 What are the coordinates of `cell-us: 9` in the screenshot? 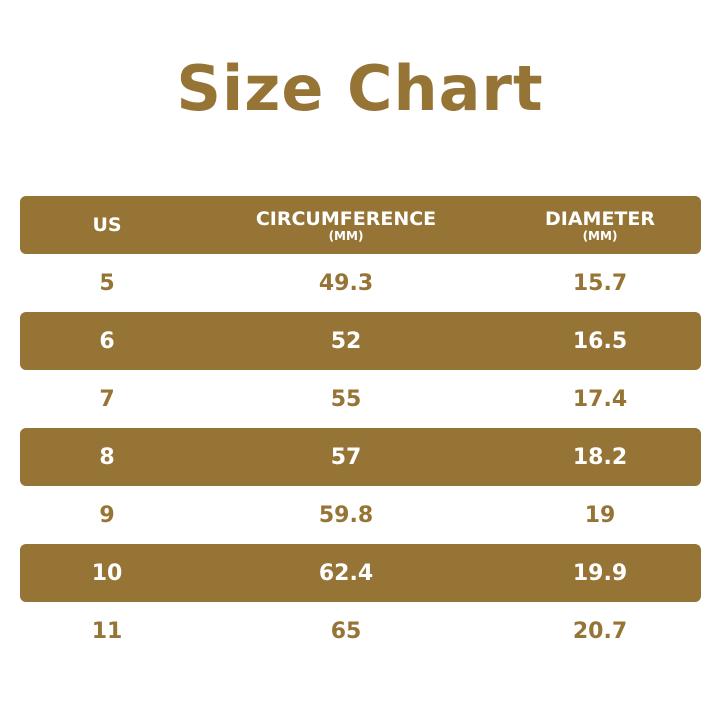 It's located at (107, 515).